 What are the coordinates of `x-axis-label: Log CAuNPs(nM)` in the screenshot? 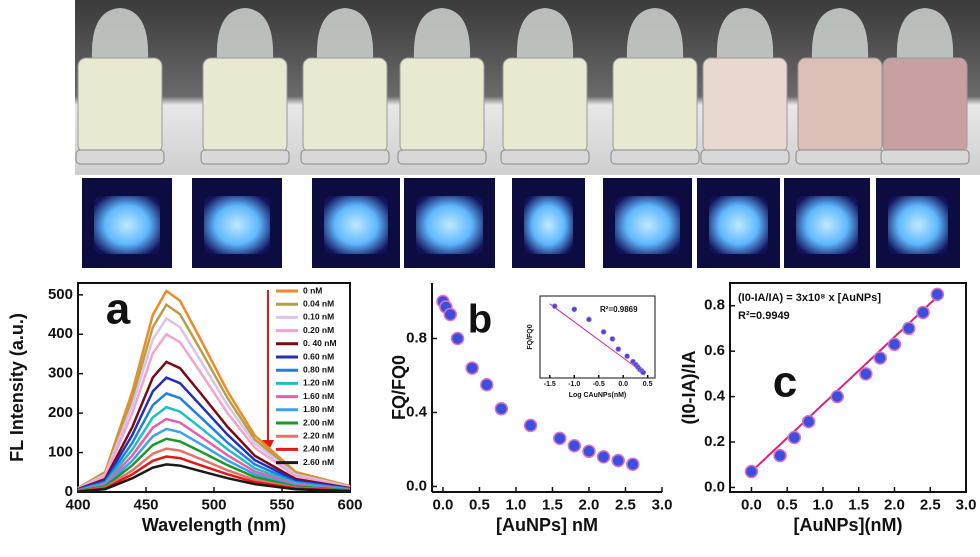 It's located at (598, 395).